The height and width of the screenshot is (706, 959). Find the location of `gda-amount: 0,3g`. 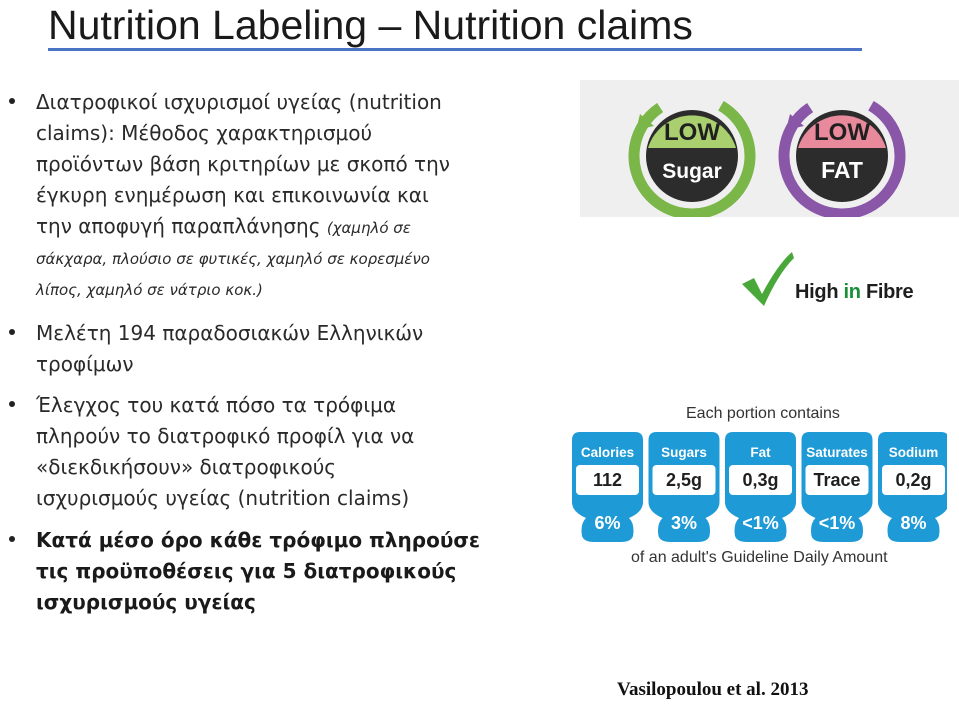

gda-amount: 0,3g is located at coordinates (760, 480).